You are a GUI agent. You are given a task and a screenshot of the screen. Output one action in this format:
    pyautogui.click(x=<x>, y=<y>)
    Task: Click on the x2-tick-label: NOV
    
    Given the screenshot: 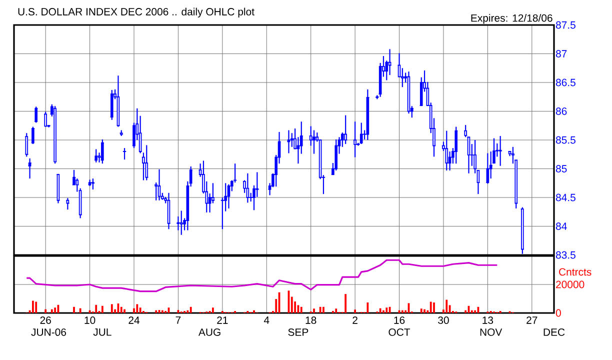 What is the action you would take?
    pyautogui.click(x=491, y=332)
    